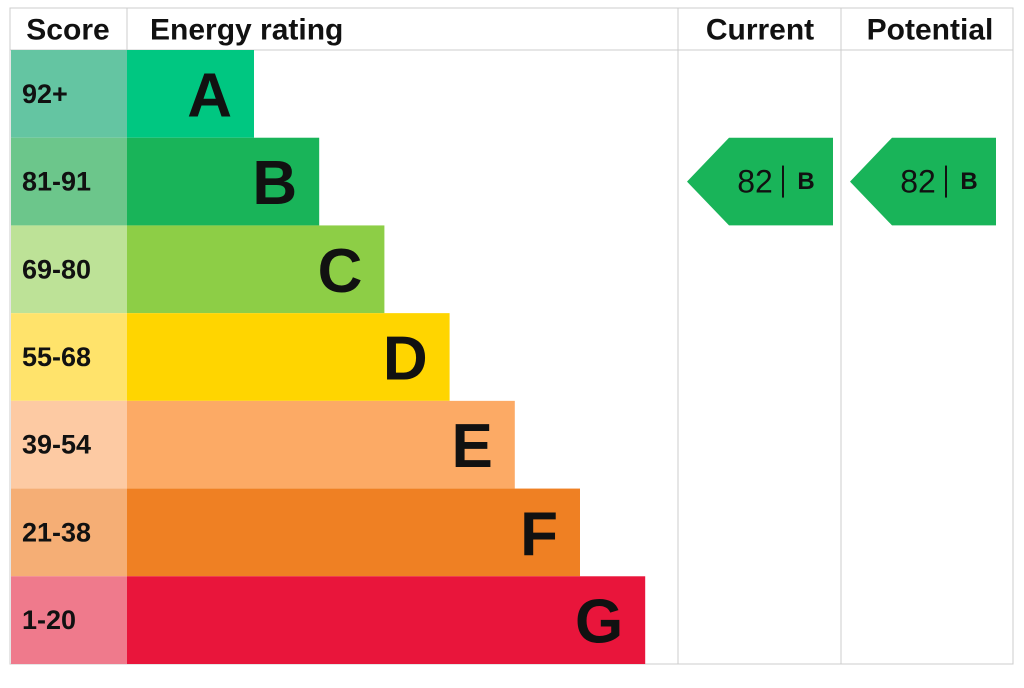 The image size is (1024, 688). Describe the element at coordinates (405, 359) in the screenshot. I see `rating-letter: D` at that location.